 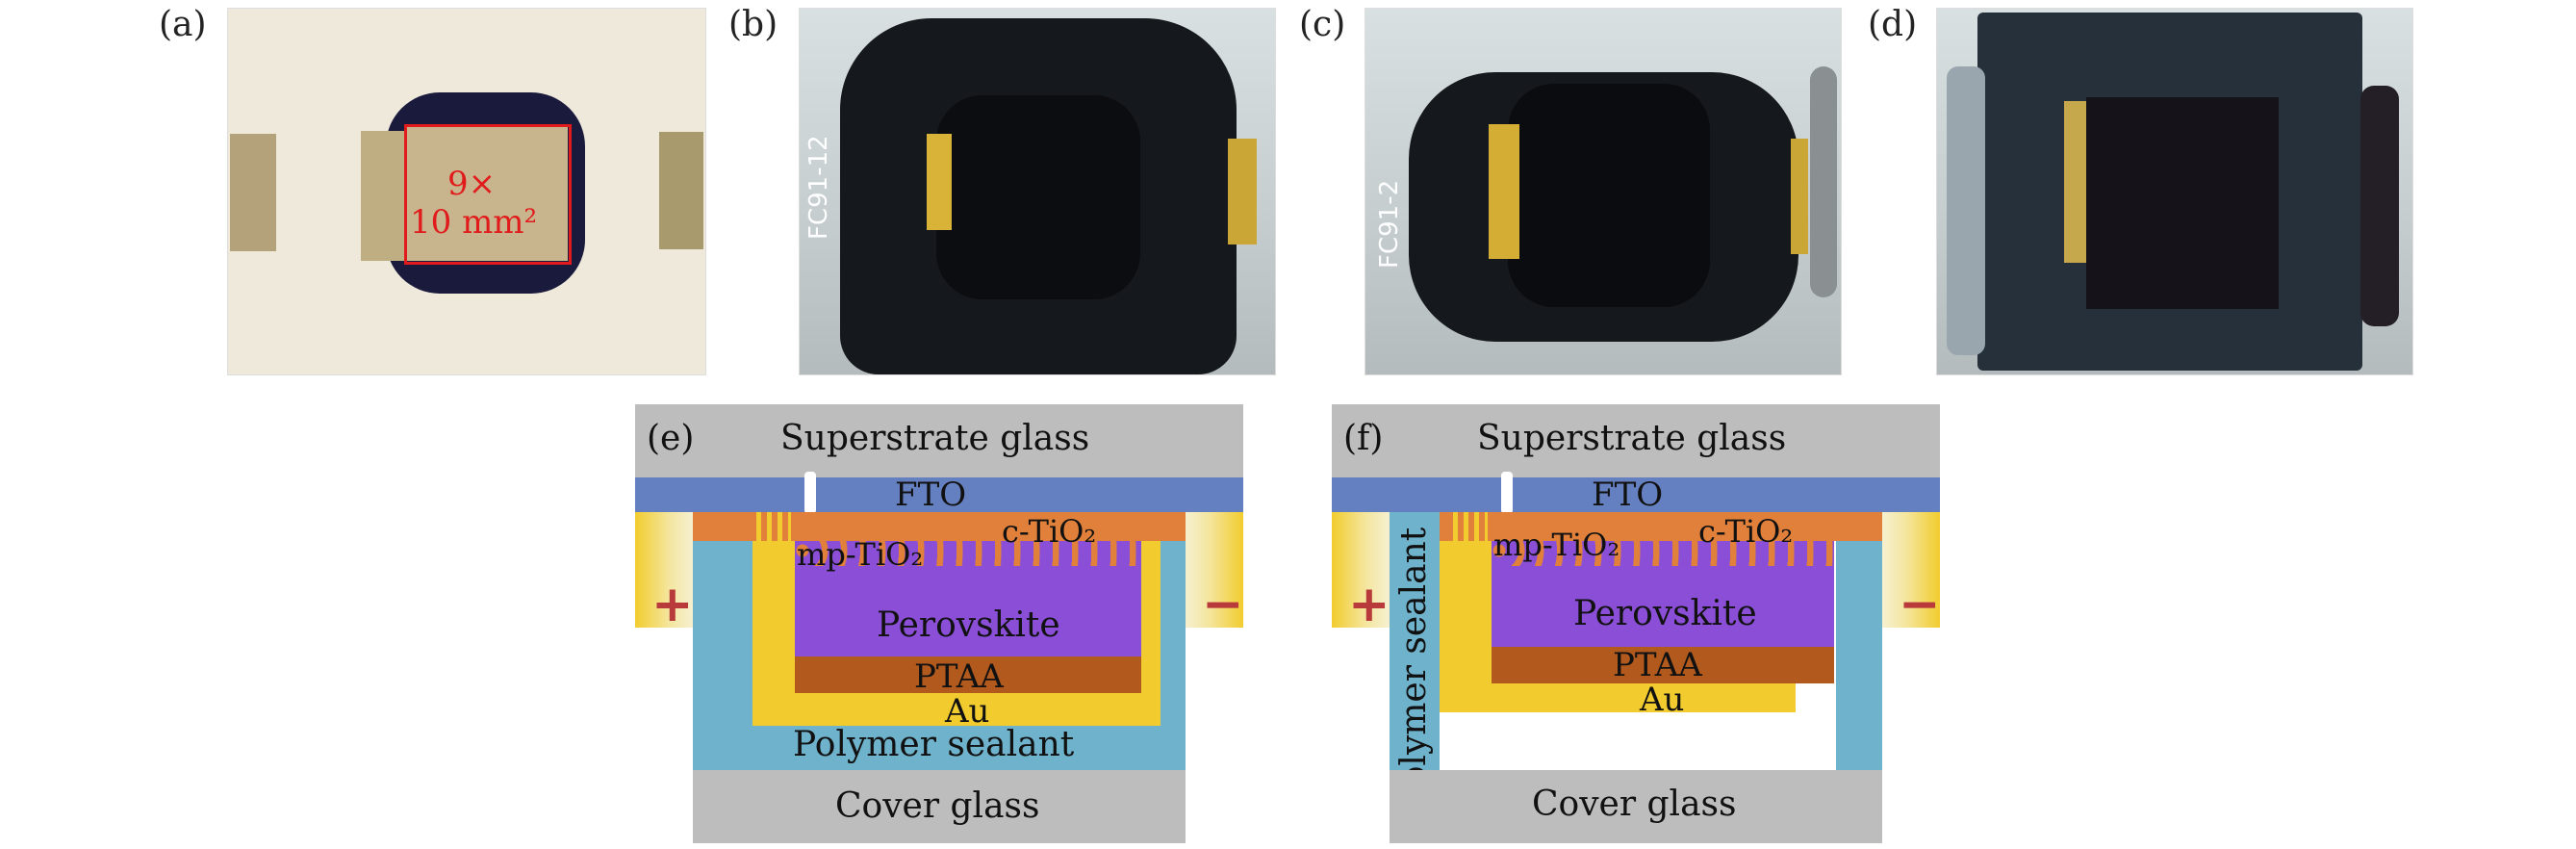 I want to click on panel-label-f: (f), so click(x=1363, y=438).